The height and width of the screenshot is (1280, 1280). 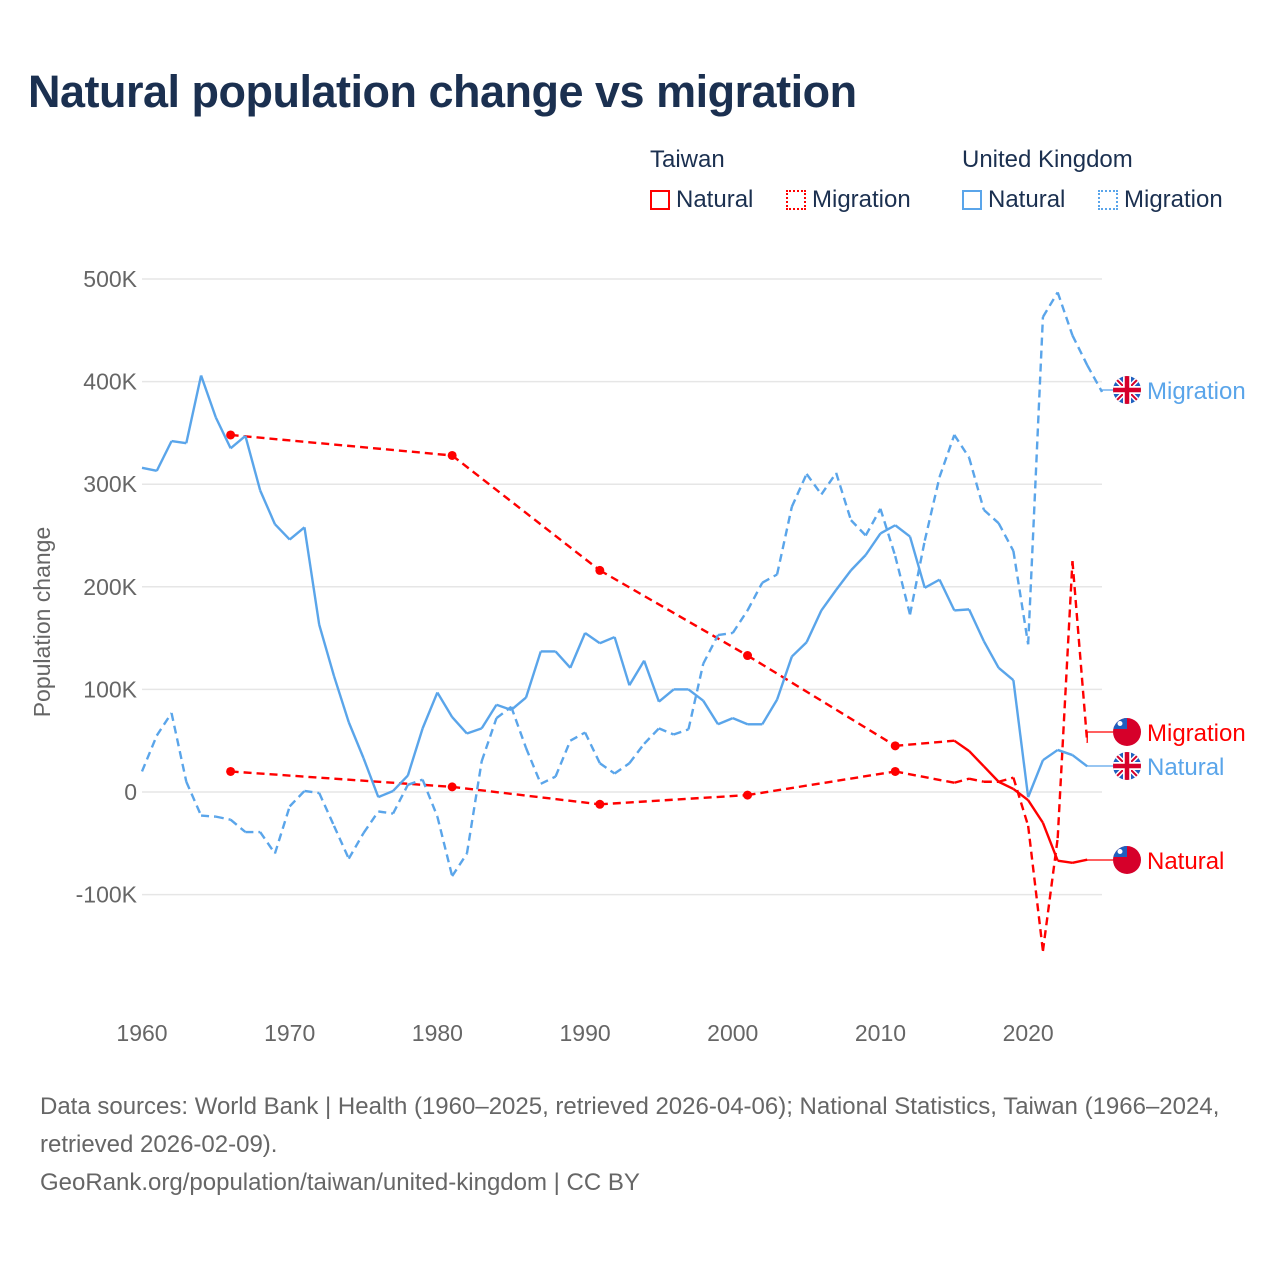 I want to click on legend-label: Migration, so click(x=861, y=199).